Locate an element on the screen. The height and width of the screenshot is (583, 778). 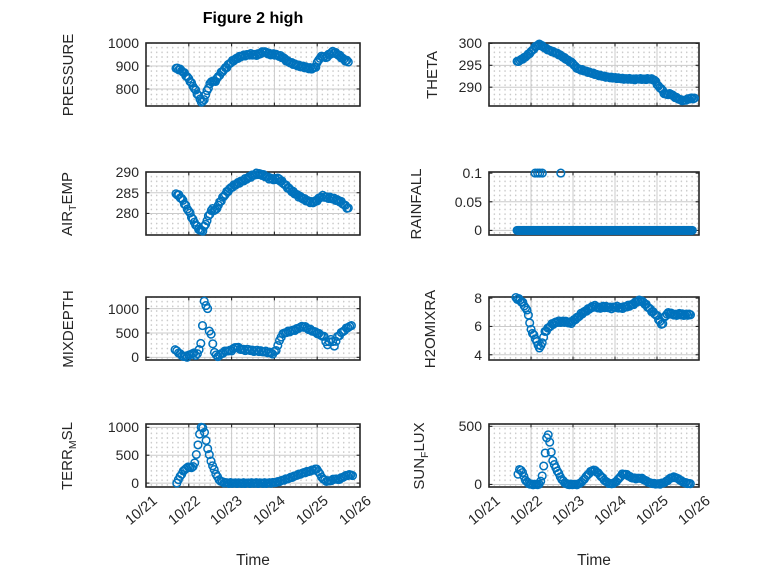
y-tick-label: 900 is located at coordinates (127, 65).